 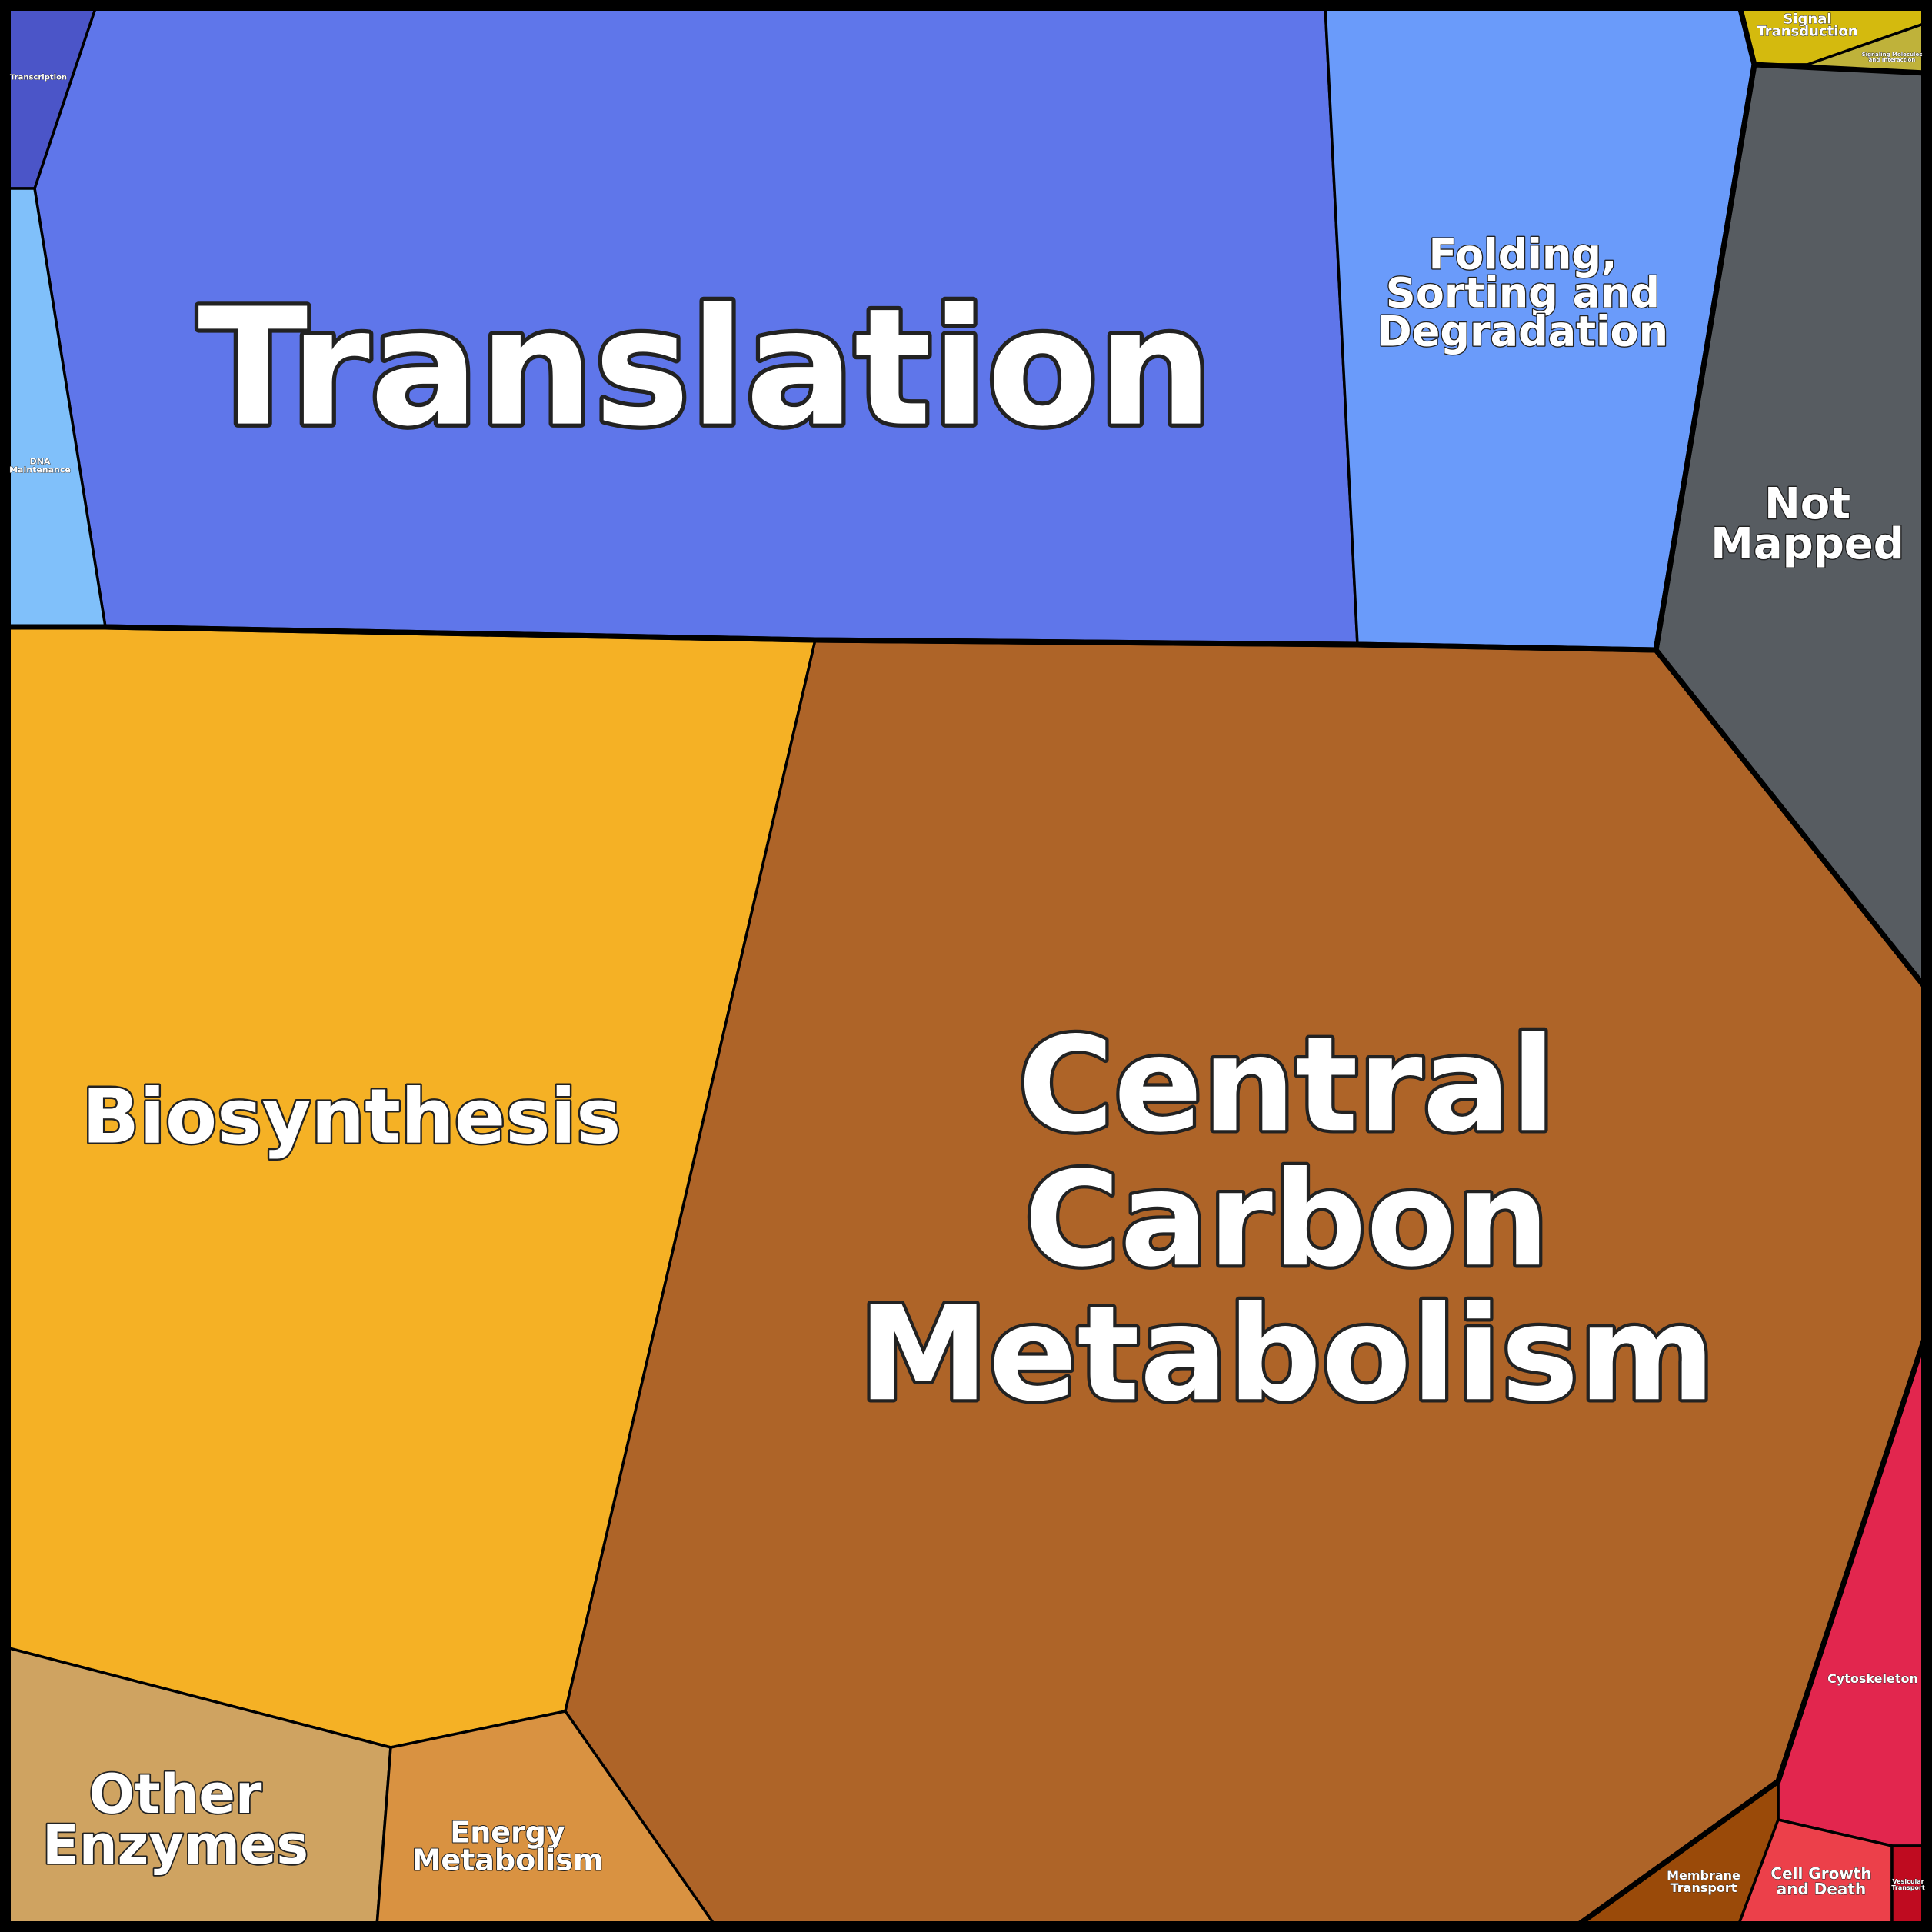 I want to click on label-central-carbon-metabolism: Central Carbon Metabolism, so click(x=1286, y=1220).